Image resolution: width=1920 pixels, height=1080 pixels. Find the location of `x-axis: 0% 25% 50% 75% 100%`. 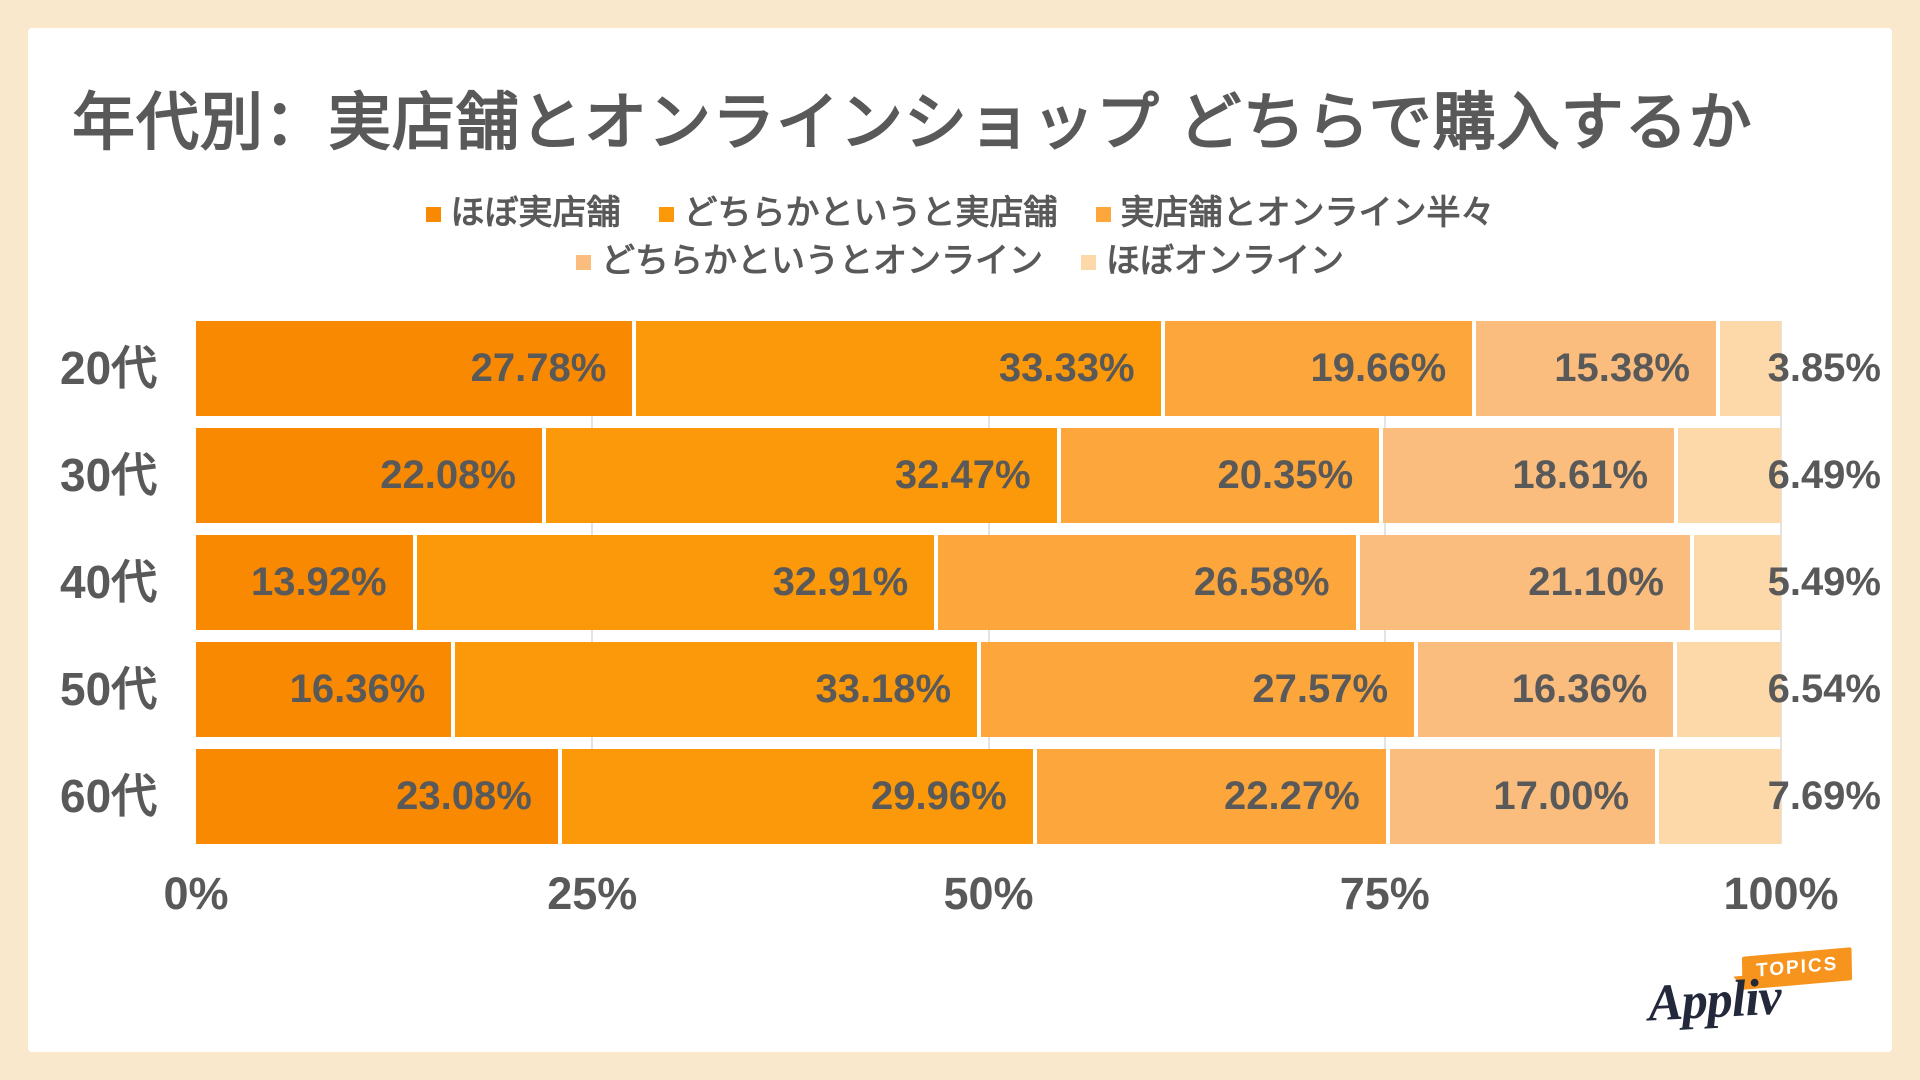

x-axis: 0% 25% 50% 75% 100% is located at coordinates (1000, 898).